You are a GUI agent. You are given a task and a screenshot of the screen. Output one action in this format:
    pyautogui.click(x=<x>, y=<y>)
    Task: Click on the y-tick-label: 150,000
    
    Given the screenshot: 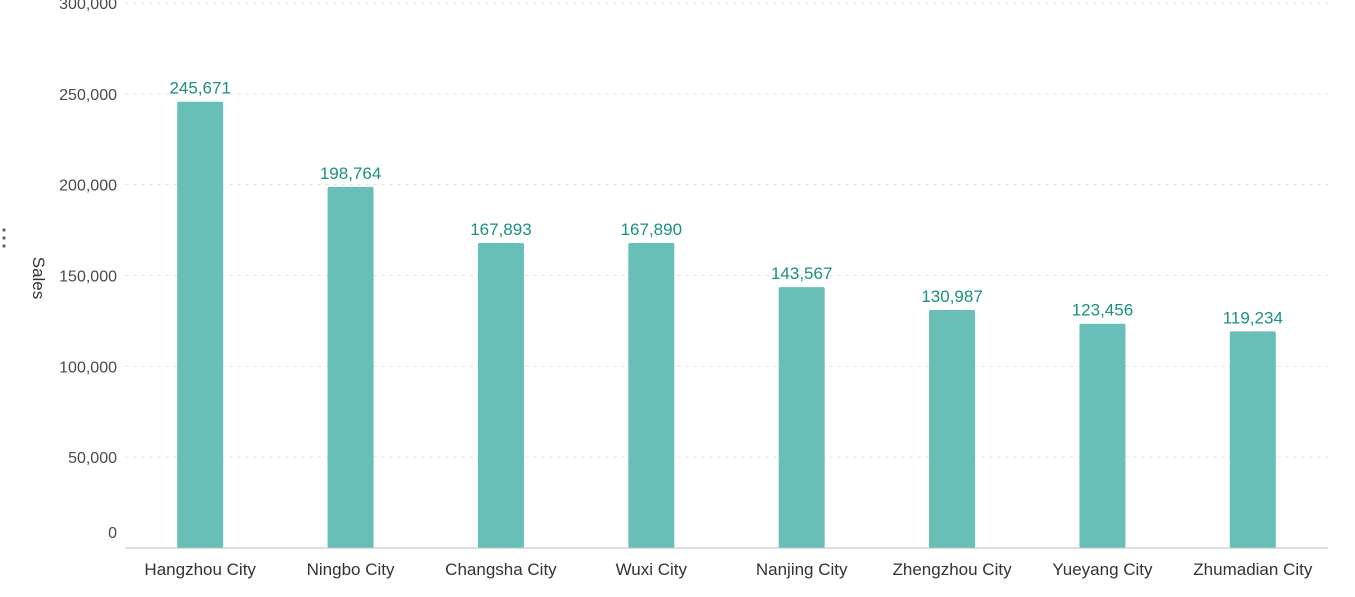 What is the action you would take?
    pyautogui.click(x=88, y=277)
    